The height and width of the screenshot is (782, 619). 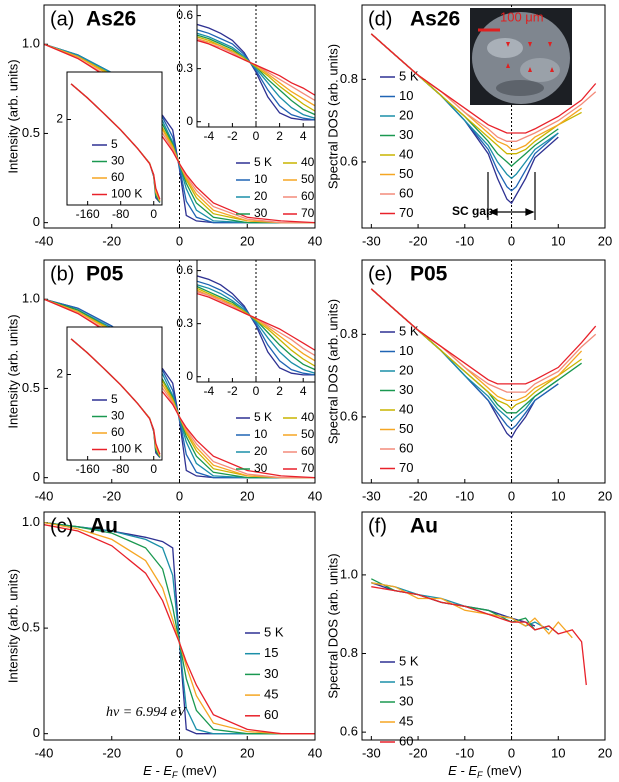 I want to click on annotation: hν = 6.994 eV, so click(x=146, y=712).